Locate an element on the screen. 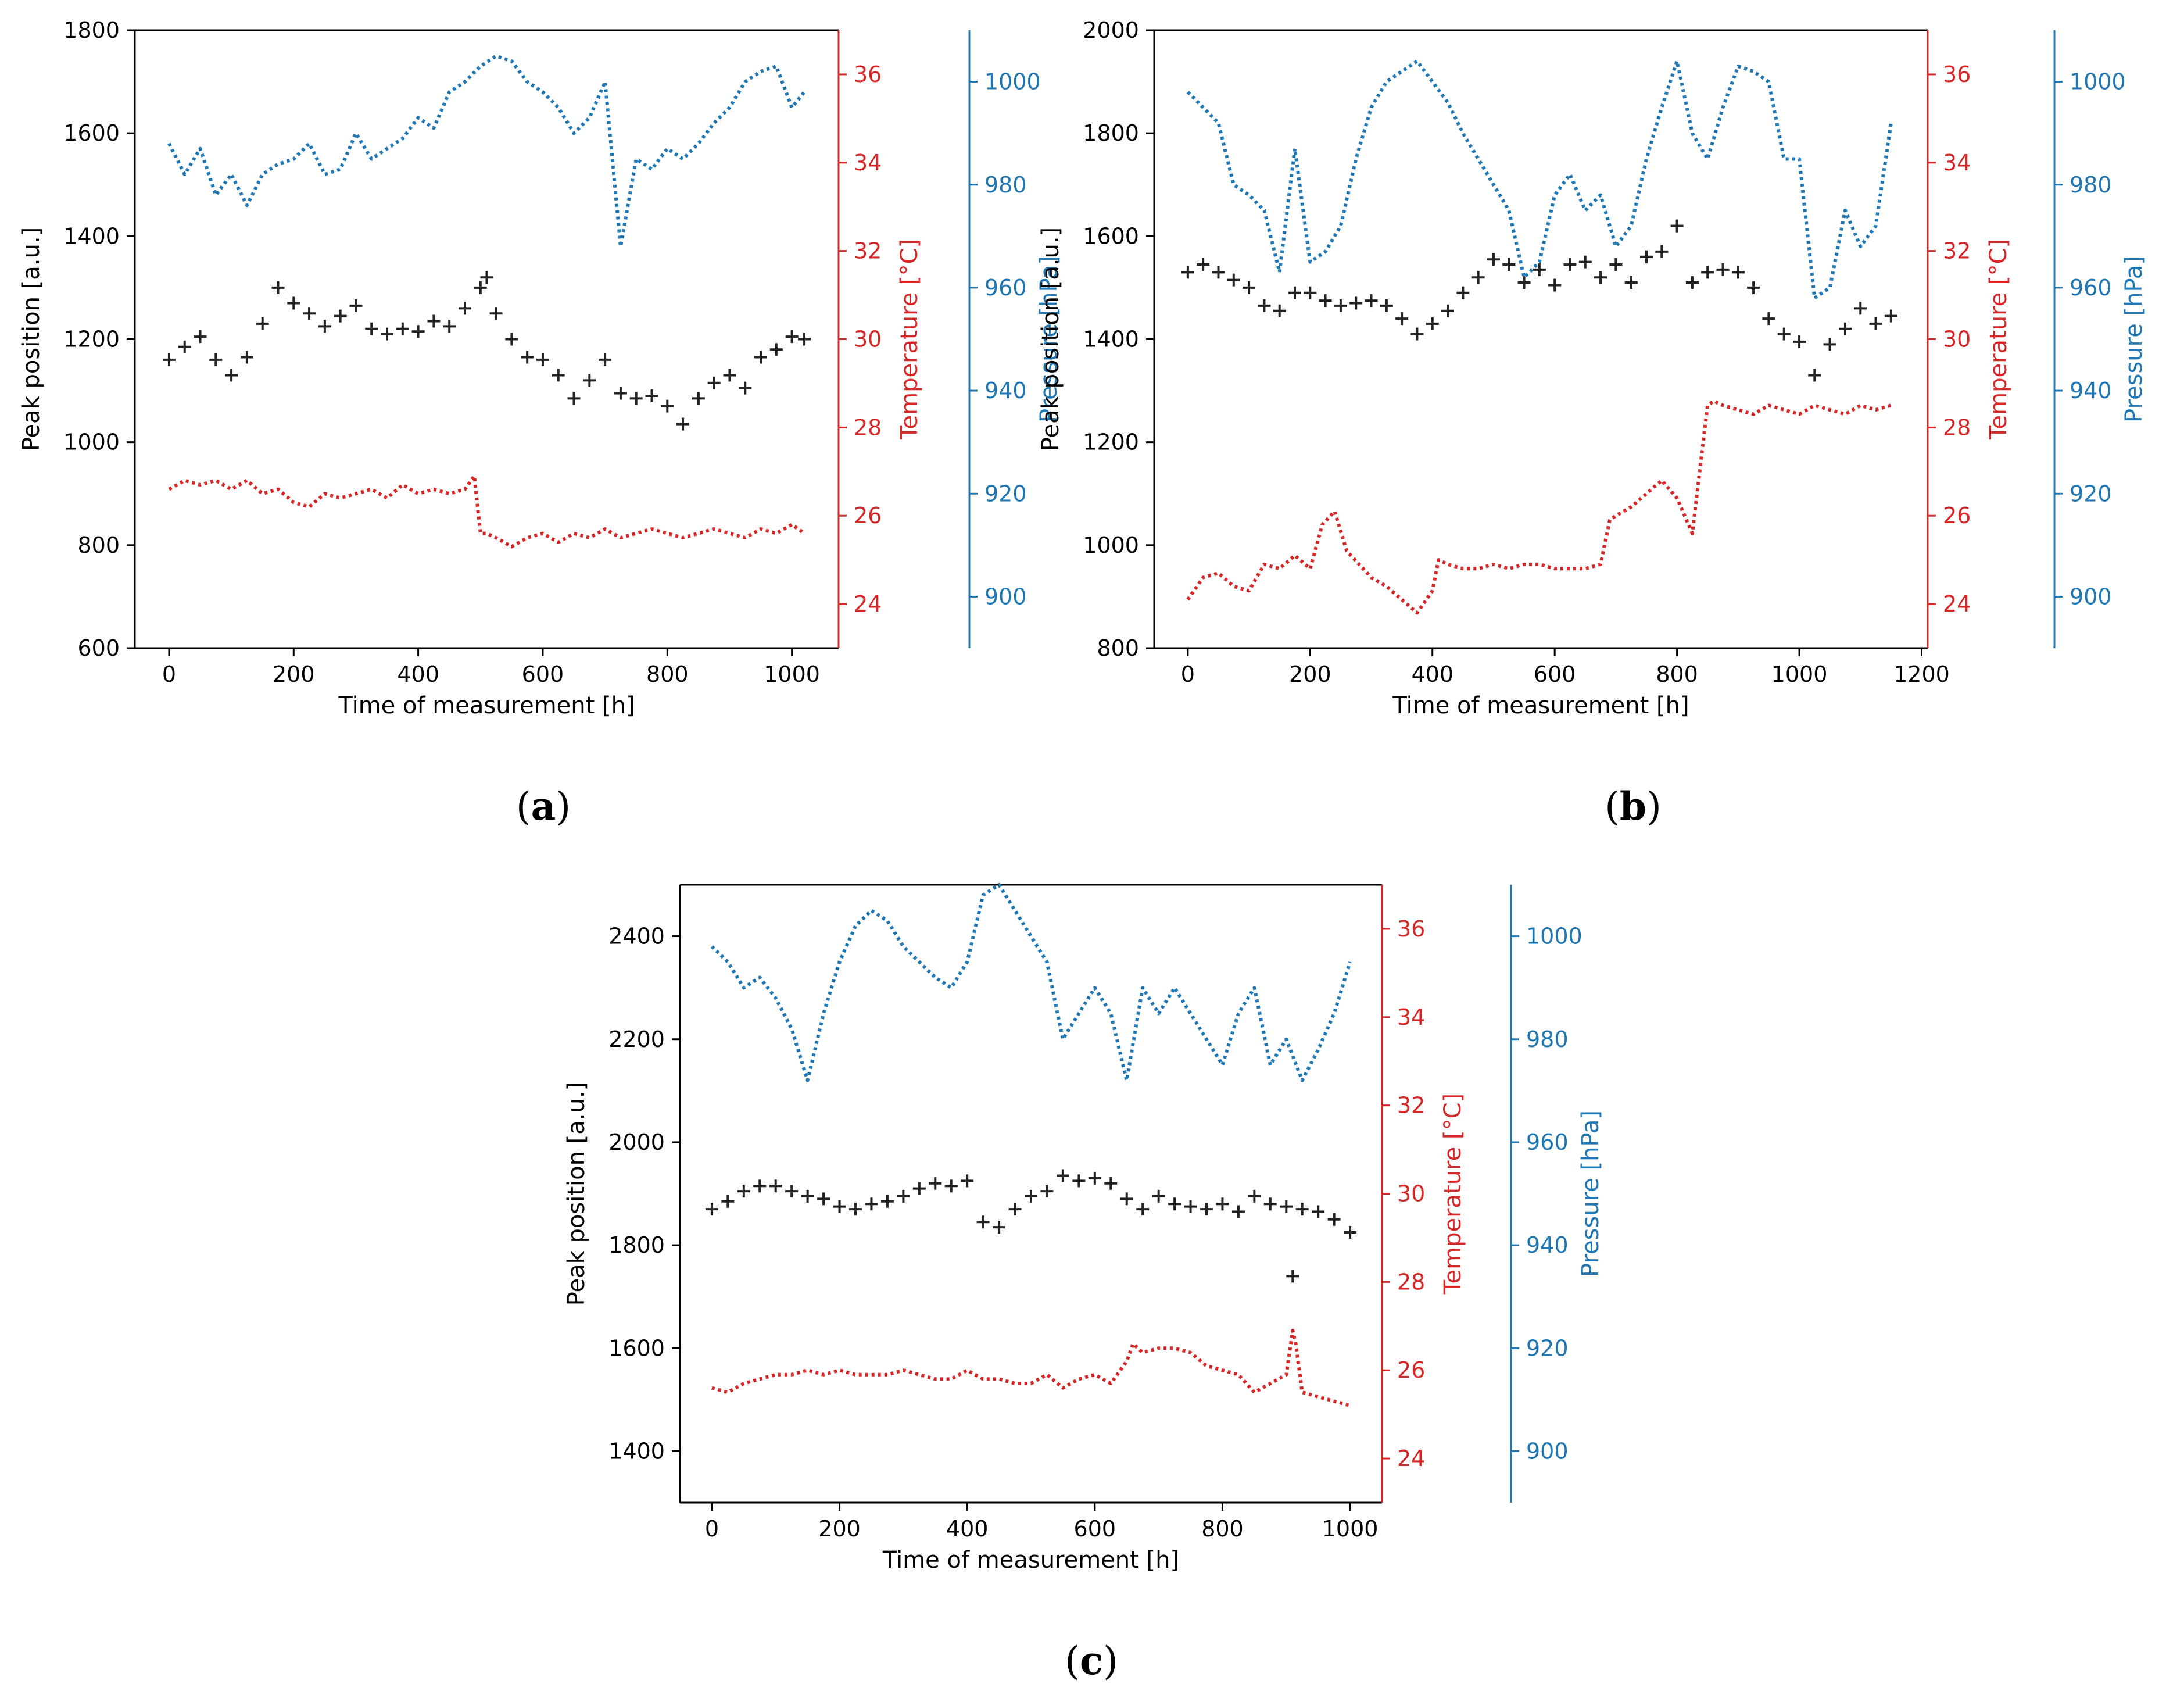 This screenshot has width=2184, height=1691. y-tick-label: 1400 is located at coordinates (637, 1451).